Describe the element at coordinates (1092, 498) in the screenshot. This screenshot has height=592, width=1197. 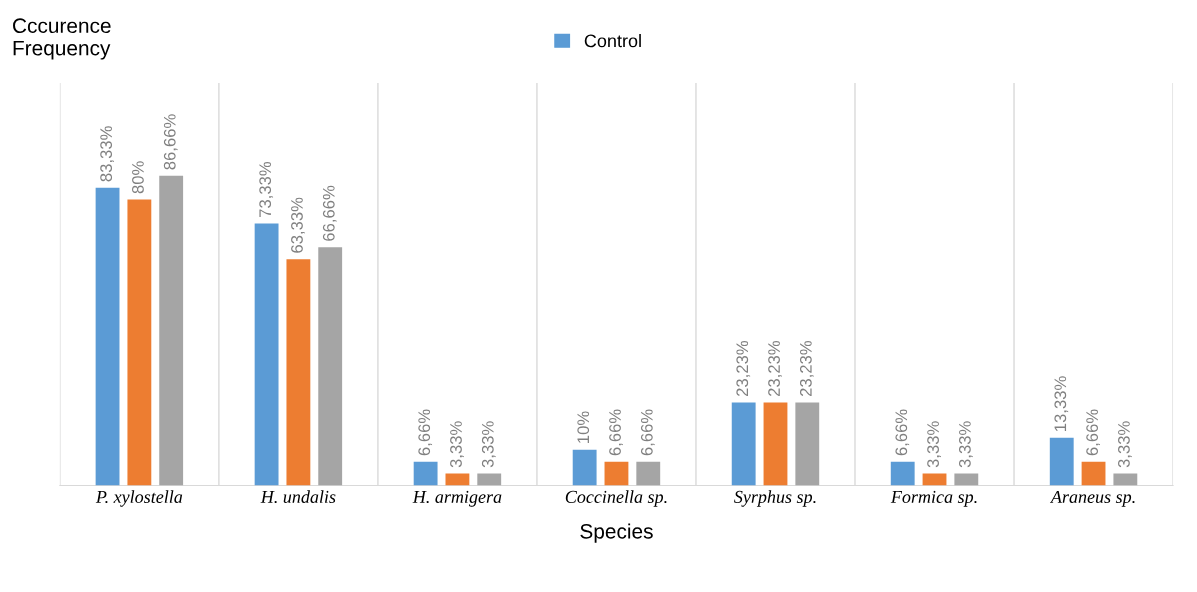
I see `x-tick-label: Araneus sp.` at that location.